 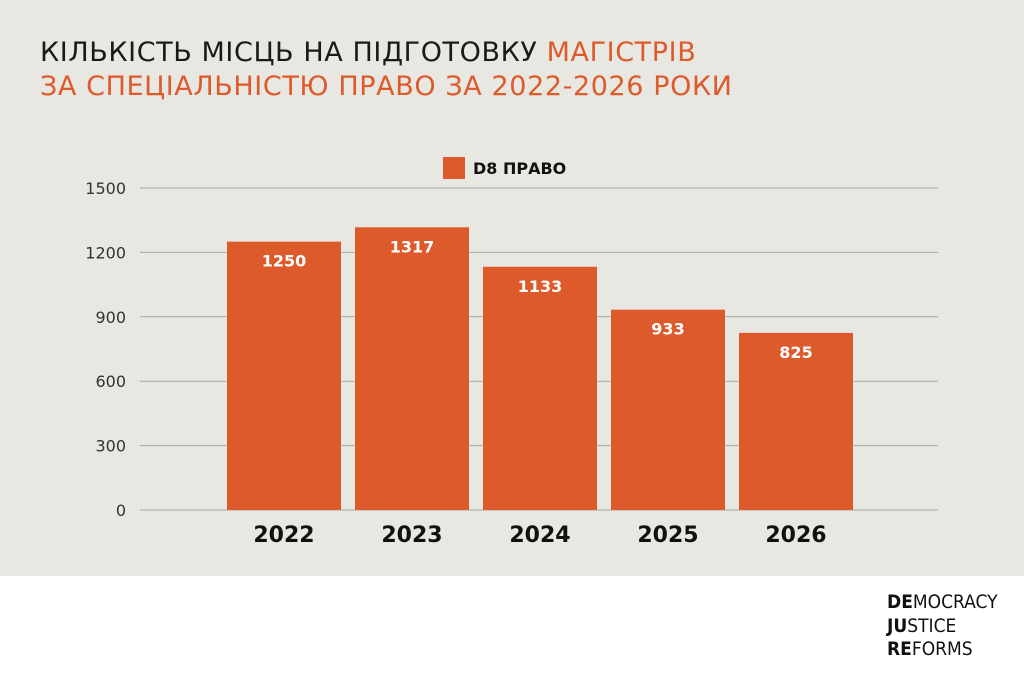 I want to click on title-accent-text: магістрів, so click(x=621, y=52).